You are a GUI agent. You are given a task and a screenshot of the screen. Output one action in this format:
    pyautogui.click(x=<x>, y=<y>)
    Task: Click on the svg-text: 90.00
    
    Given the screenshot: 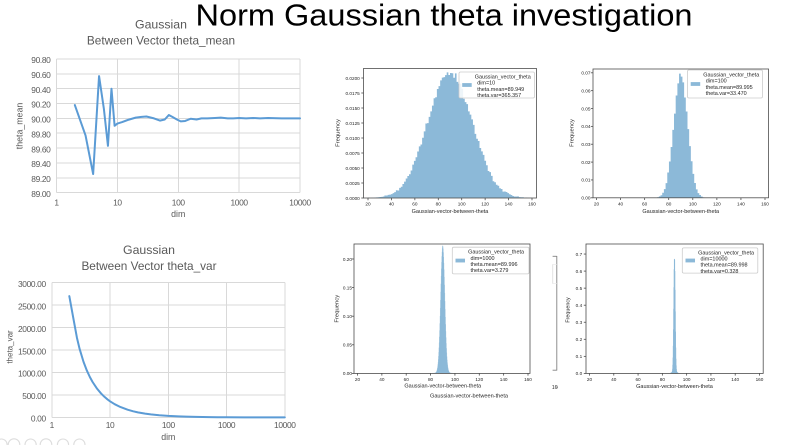 What is the action you would take?
    pyautogui.click(x=41, y=120)
    